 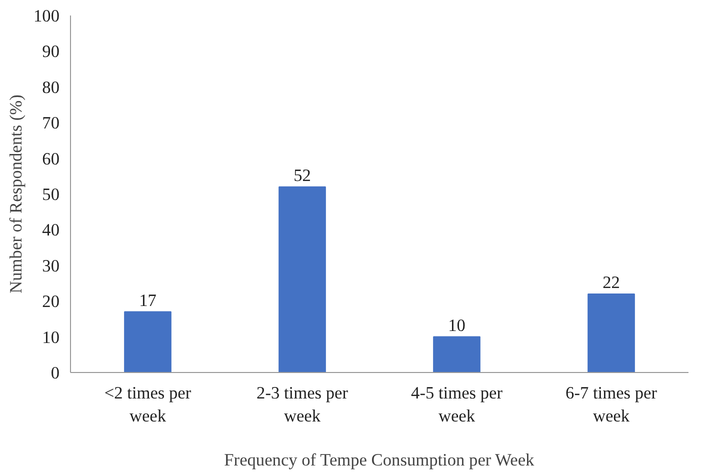 I want to click on data-label: 10, so click(x=457, y=325).